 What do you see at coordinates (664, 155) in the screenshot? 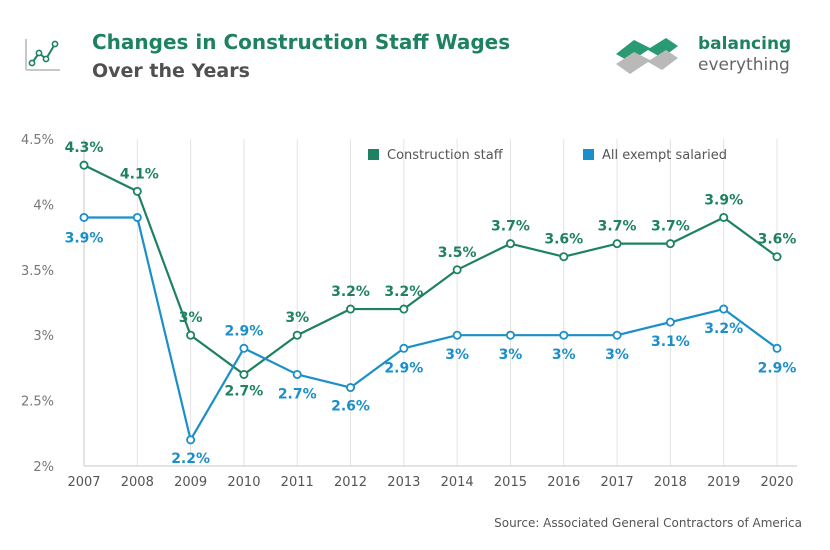
I see `legend-exempt-salaried: All exempt salaried` at bounding box center [664, 155].